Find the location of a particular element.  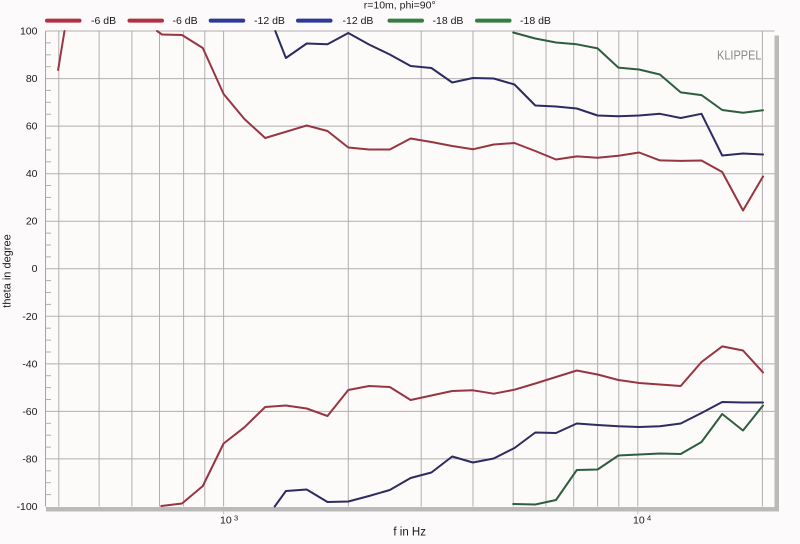

svg-text: f in Hz is located at coordinates (409, 533).